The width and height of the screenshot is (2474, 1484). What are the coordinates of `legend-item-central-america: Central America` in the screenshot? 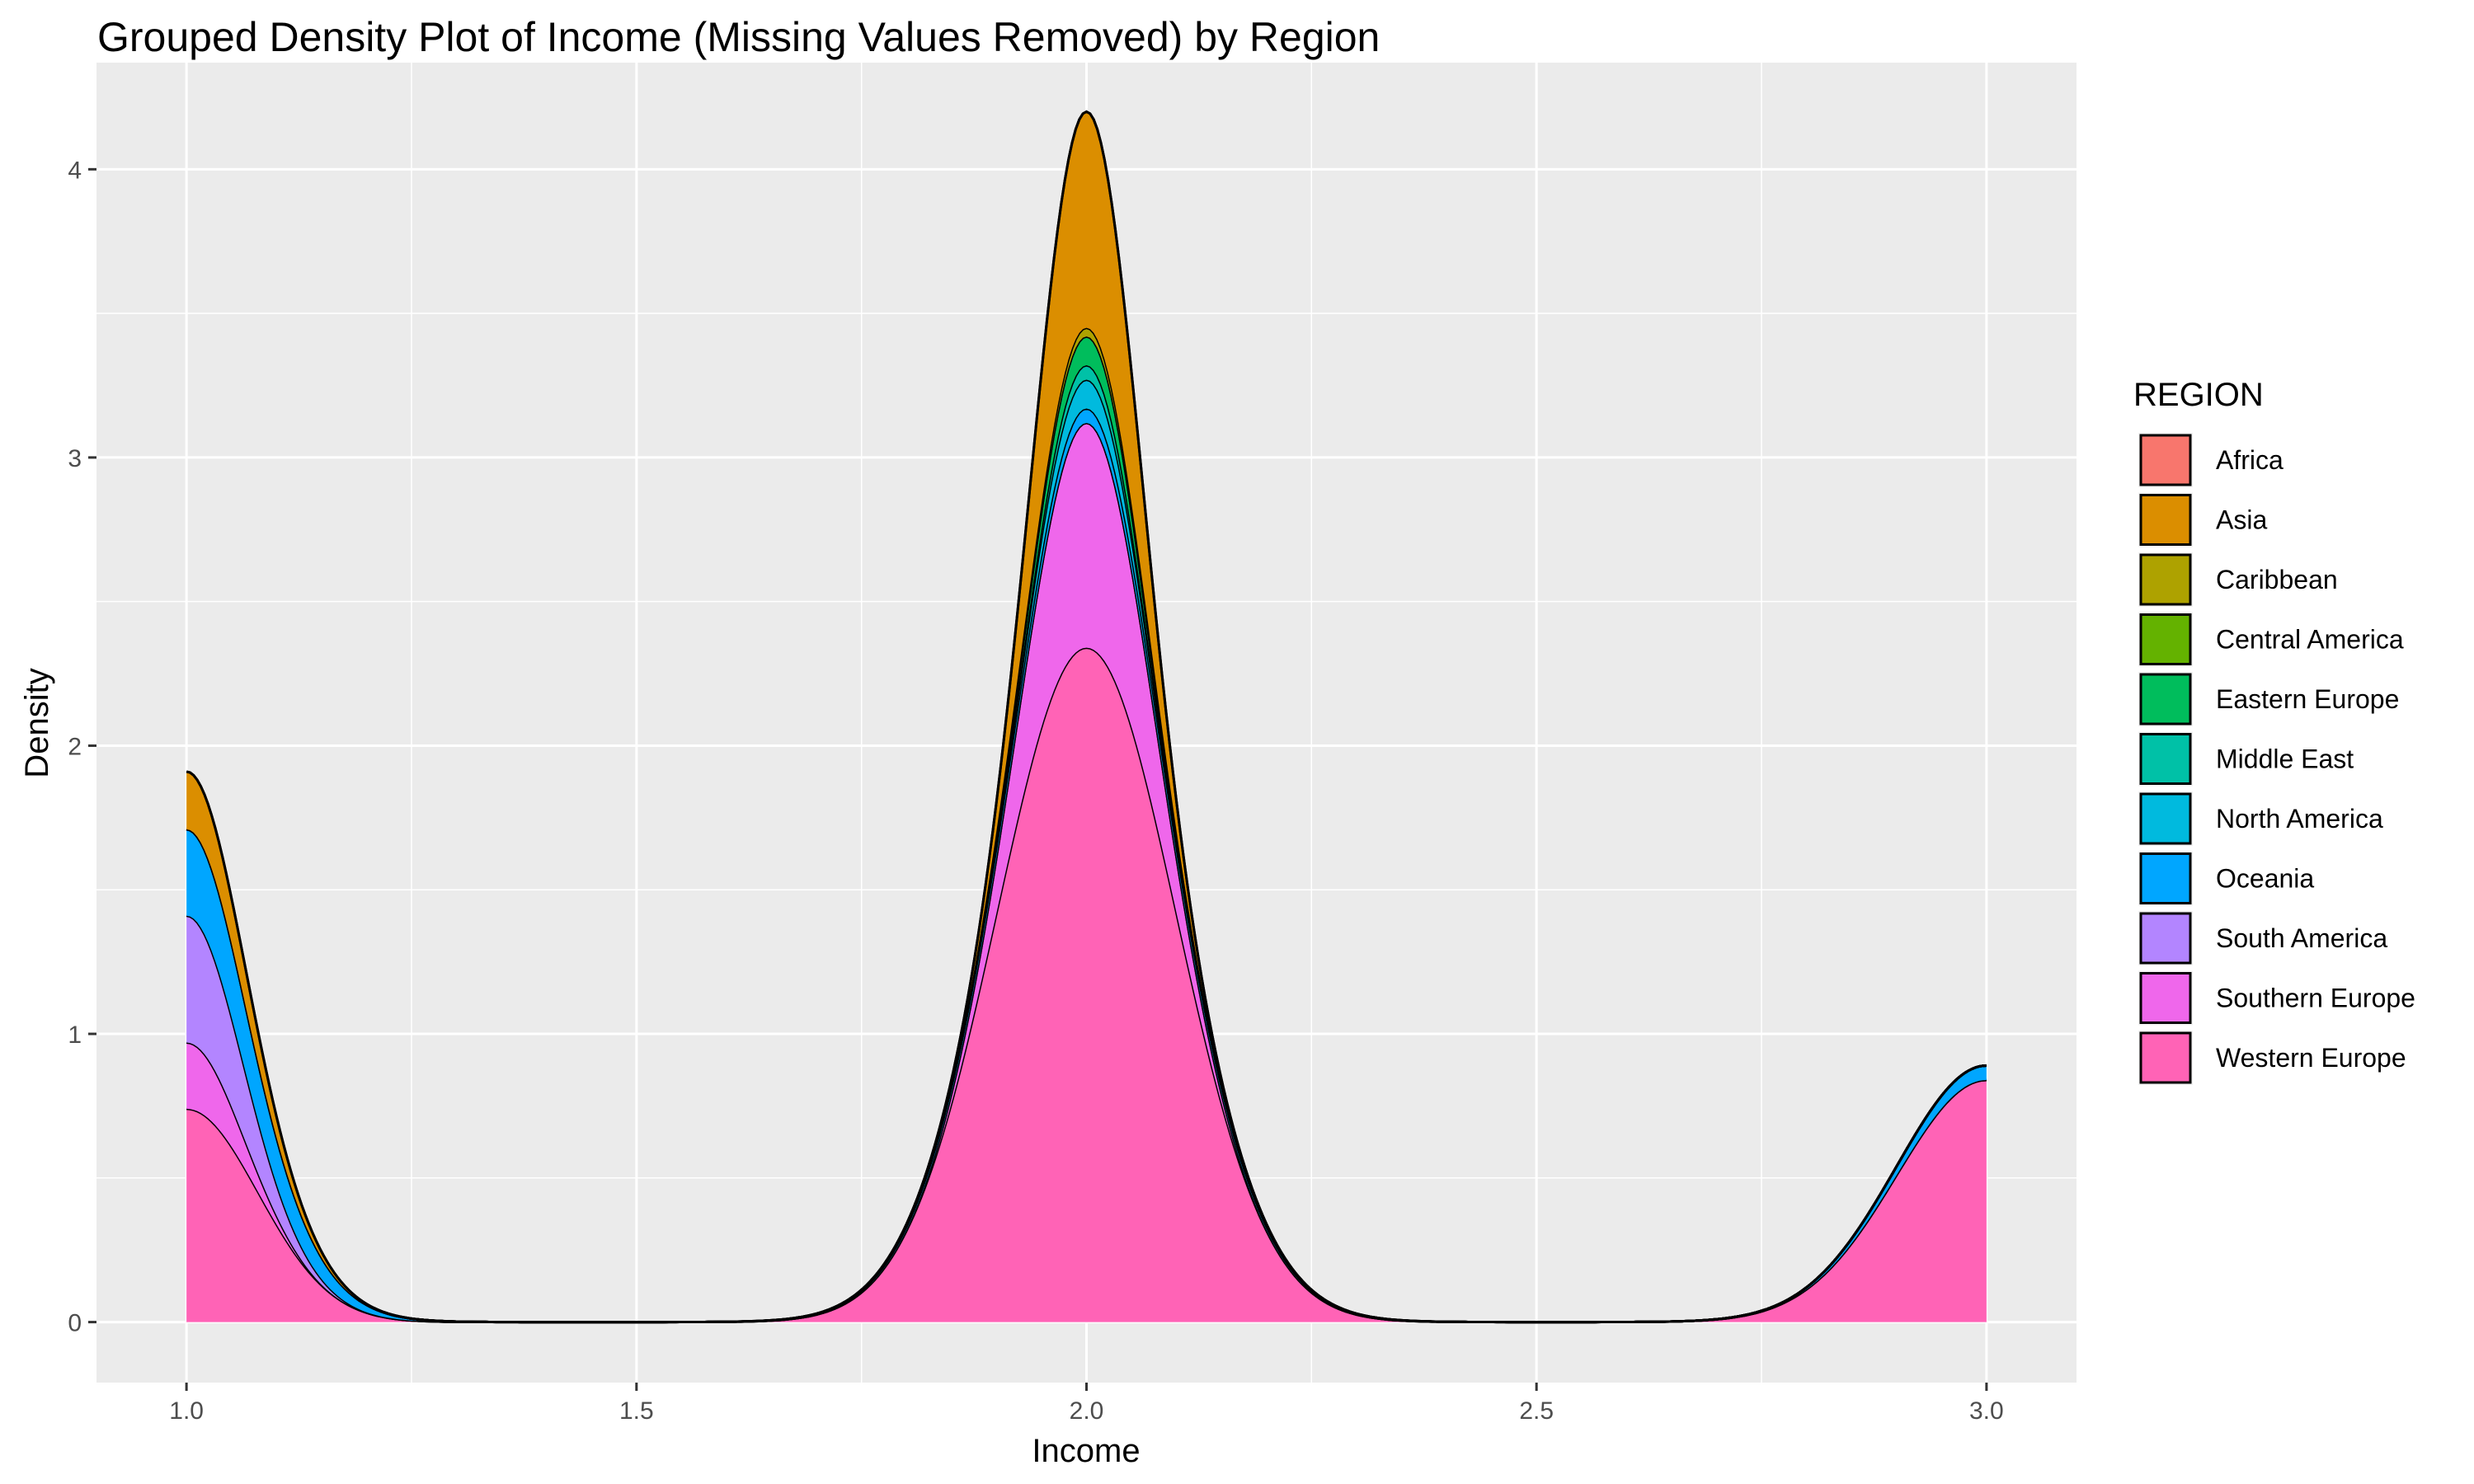 It's located at (2271, 639).